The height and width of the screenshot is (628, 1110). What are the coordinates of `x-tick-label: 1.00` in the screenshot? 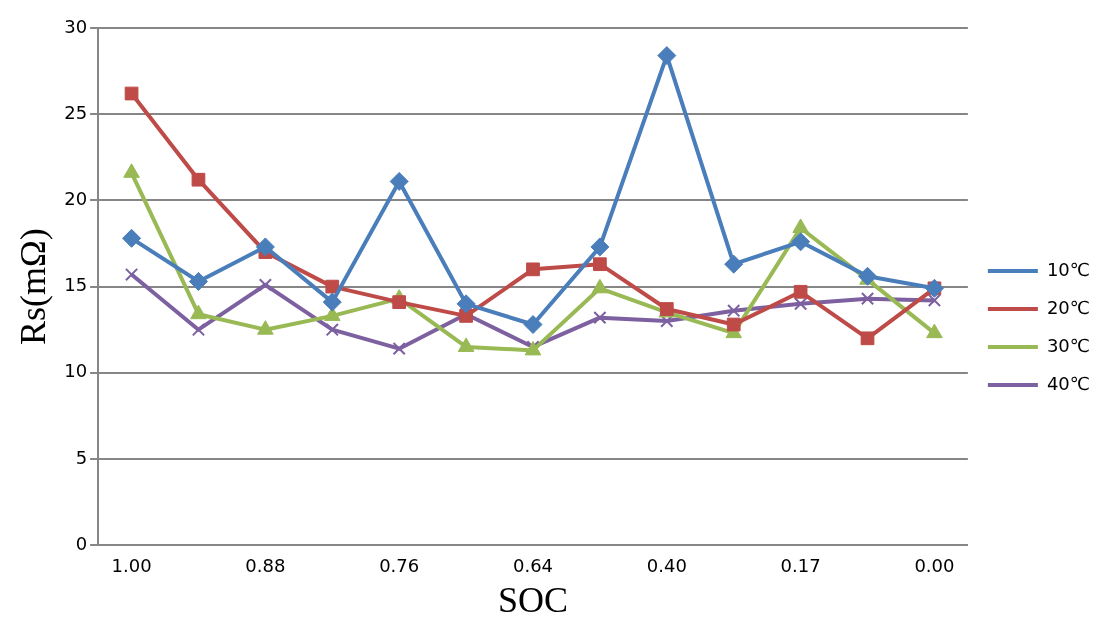 It's located at (131, 565).